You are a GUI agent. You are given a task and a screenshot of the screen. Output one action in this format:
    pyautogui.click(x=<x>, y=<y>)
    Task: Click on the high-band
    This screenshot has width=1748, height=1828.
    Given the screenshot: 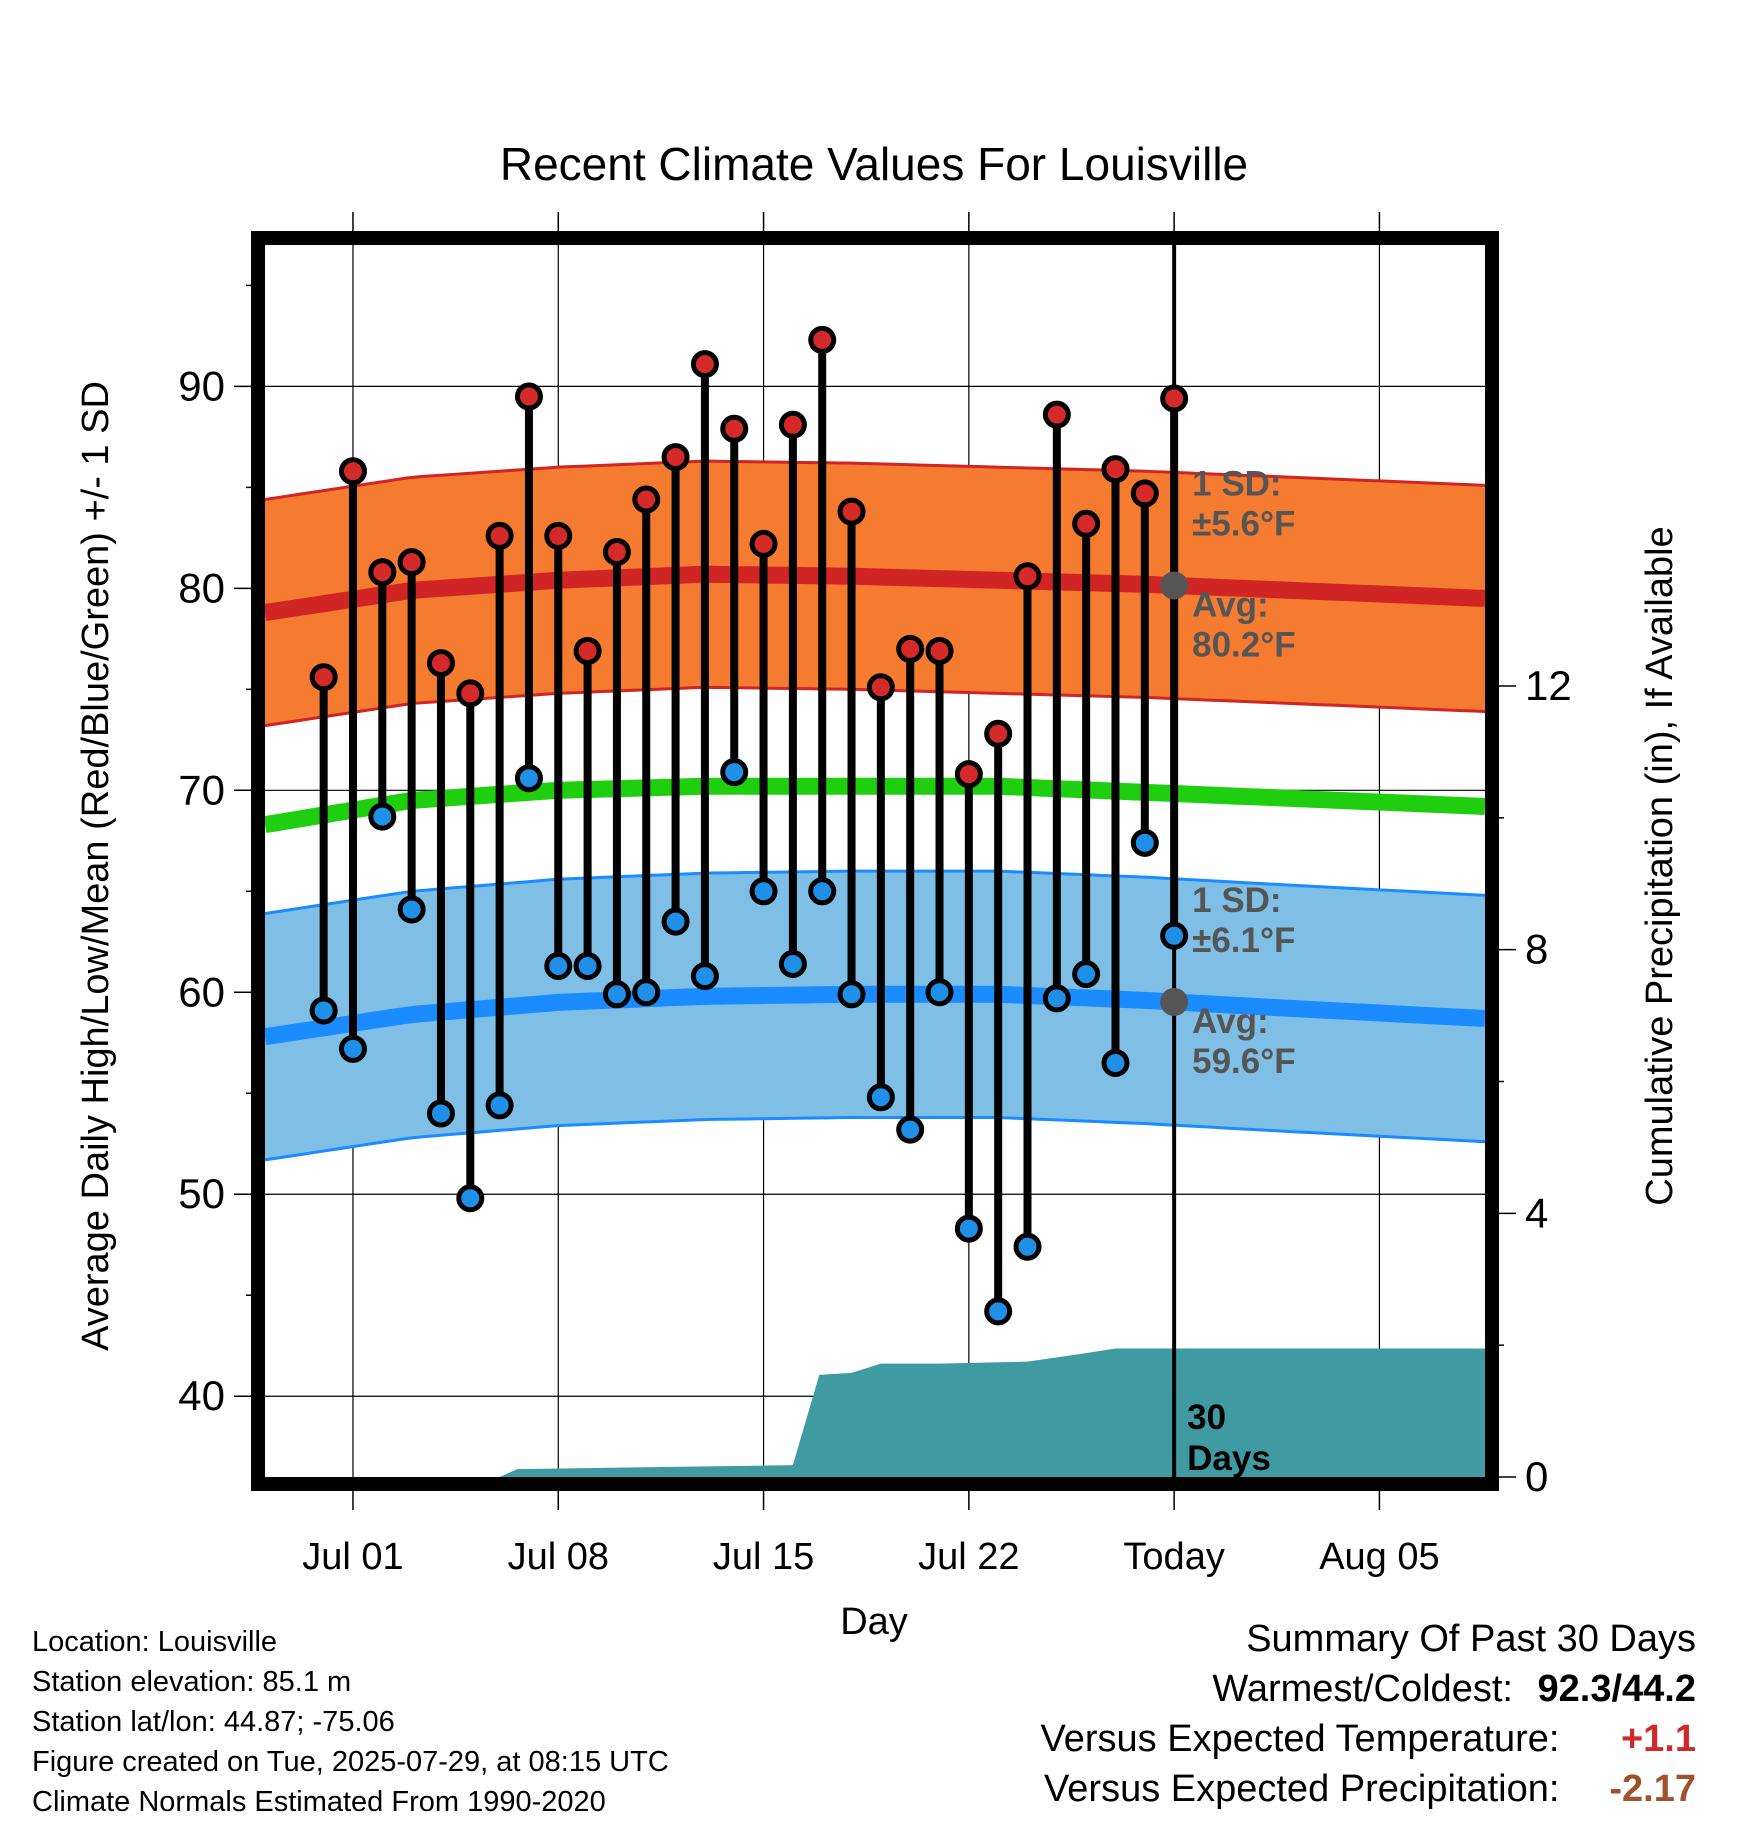 What is the action you would take?
    pyautogui.click(x=875, y=593)
    